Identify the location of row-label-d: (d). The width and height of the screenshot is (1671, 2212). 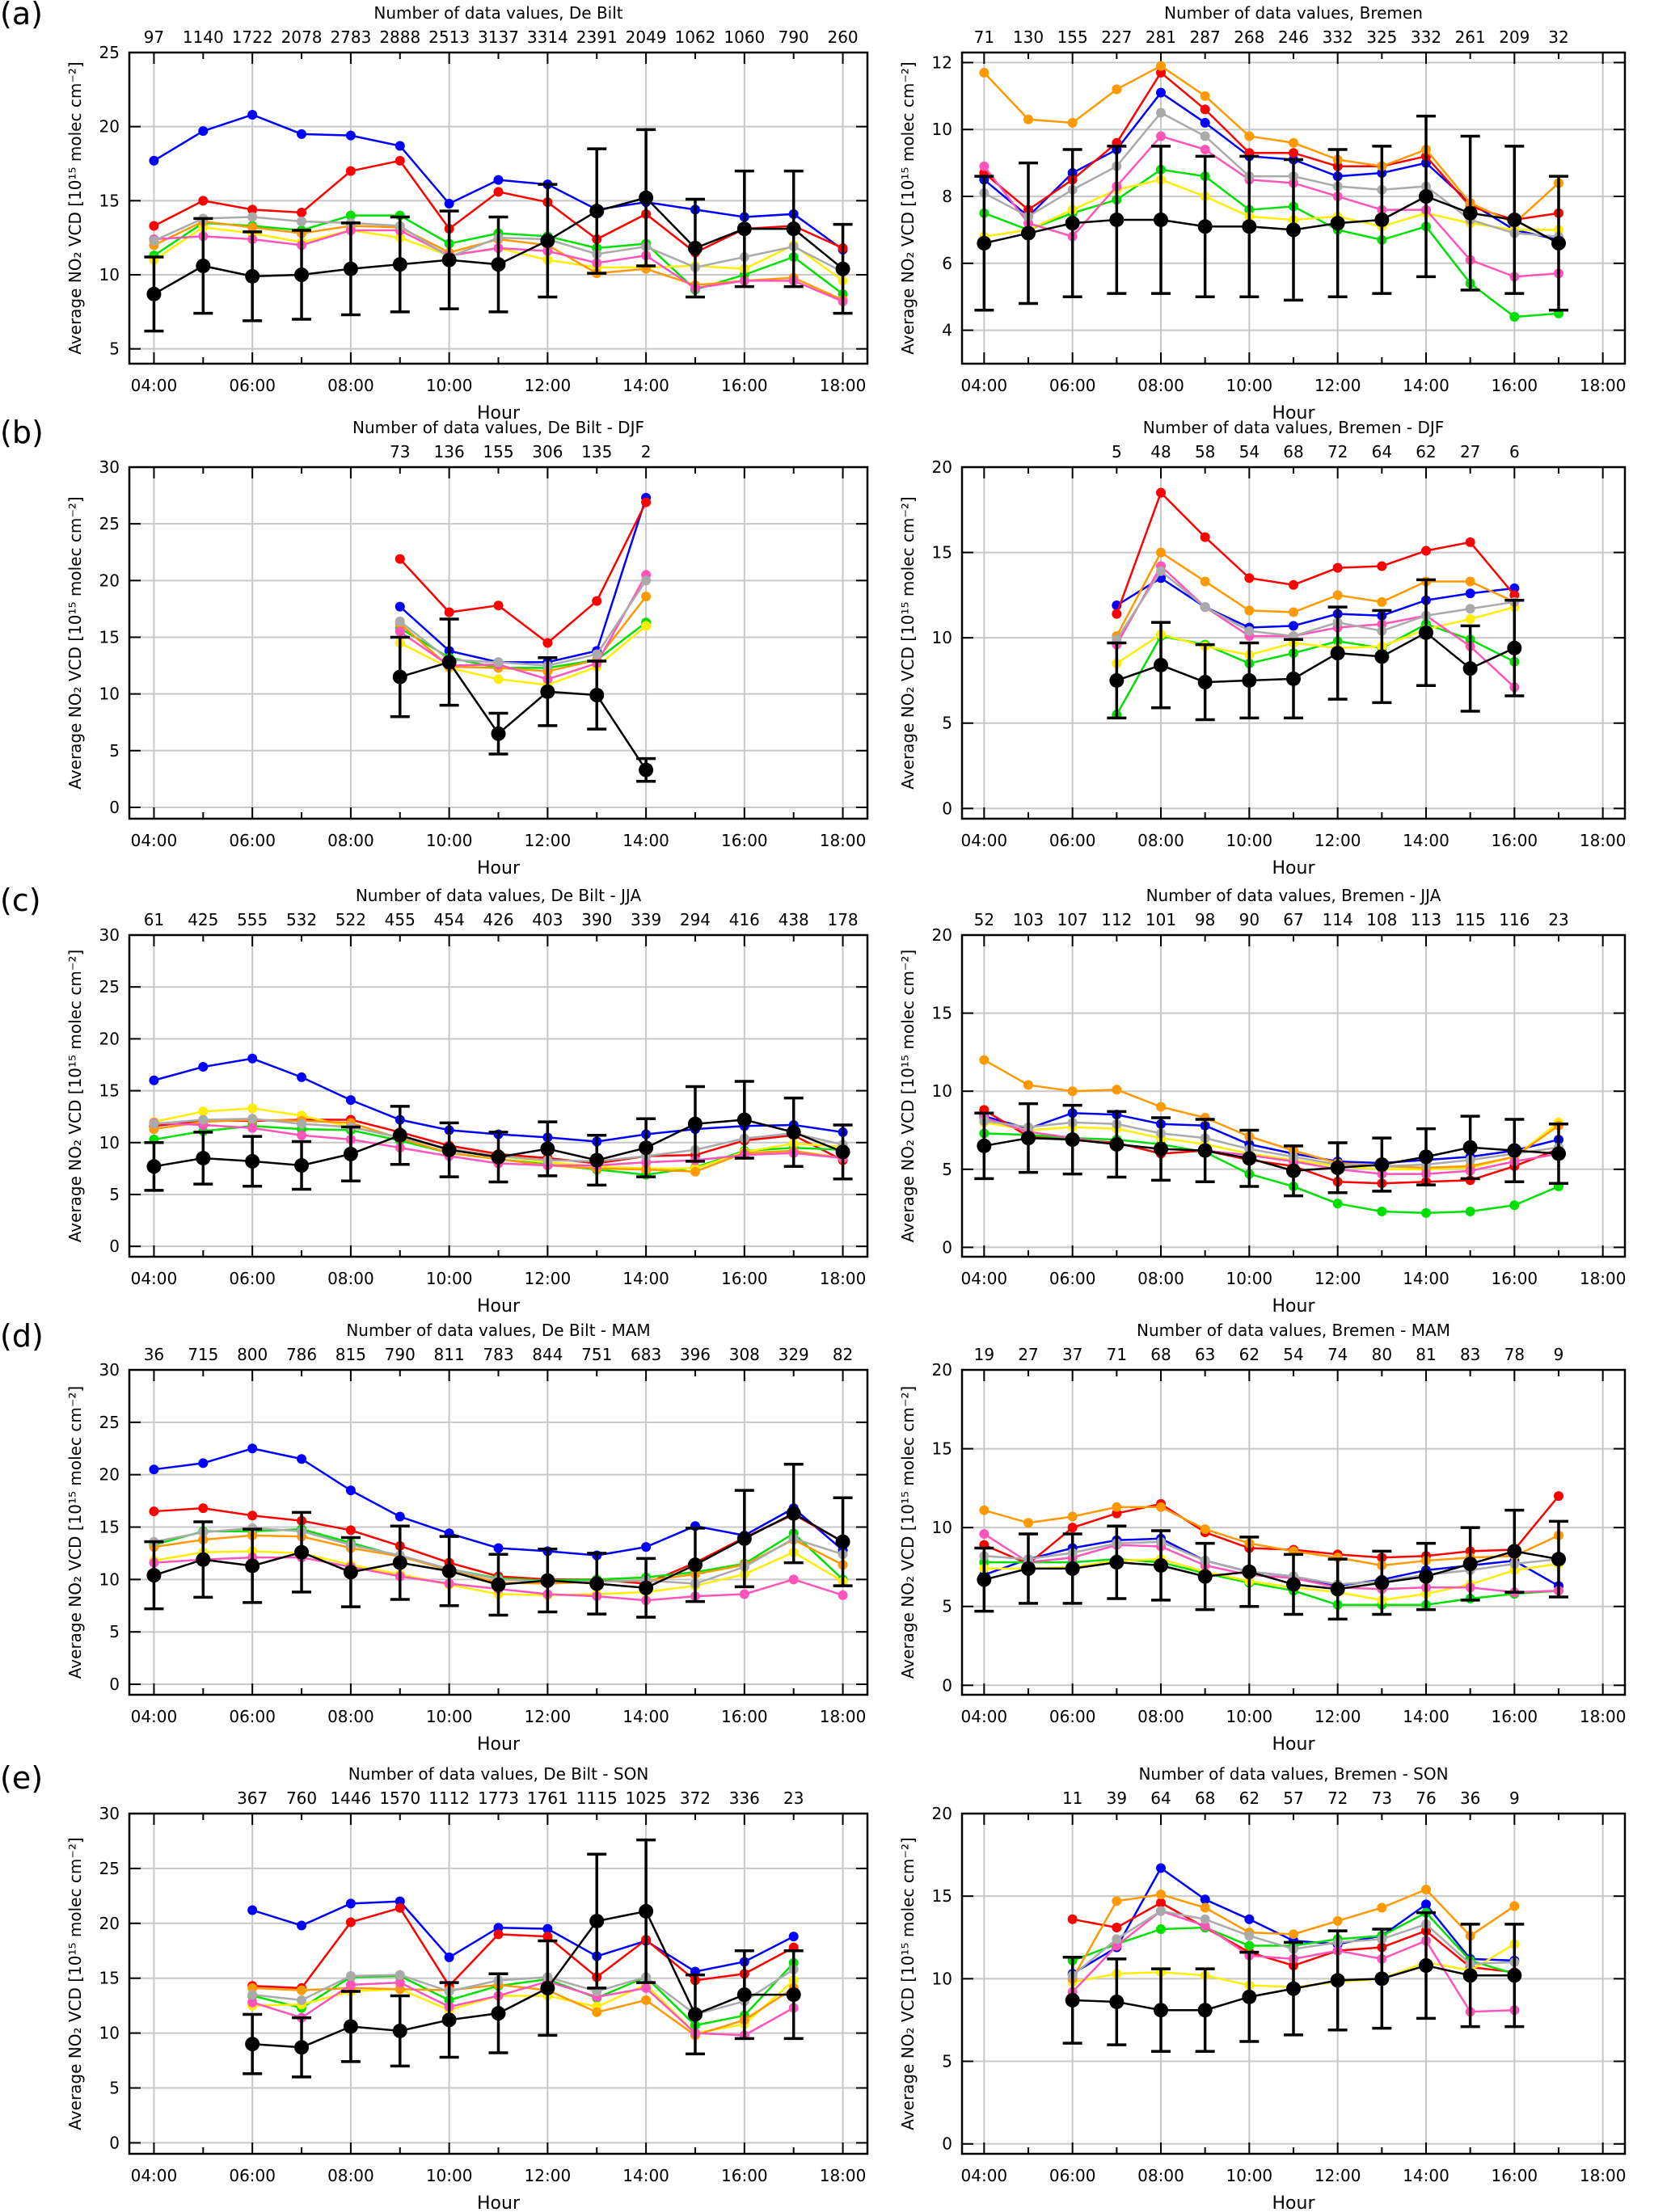
(22, 1336).